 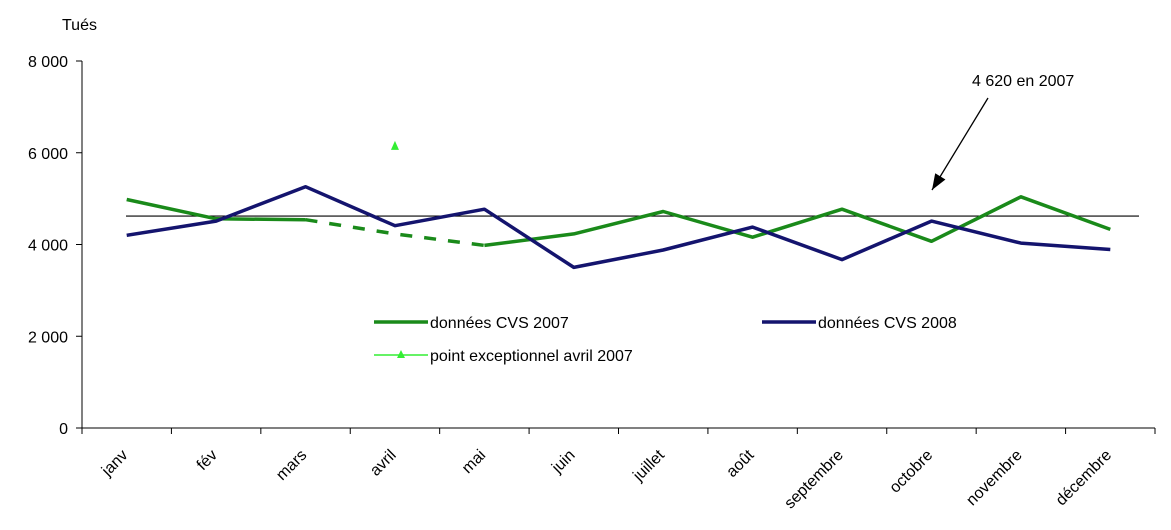 What do you see at coordinates (394, 145) in the screenshot?
I see `exceptional-point-marker` at bounding box center [394, 145].